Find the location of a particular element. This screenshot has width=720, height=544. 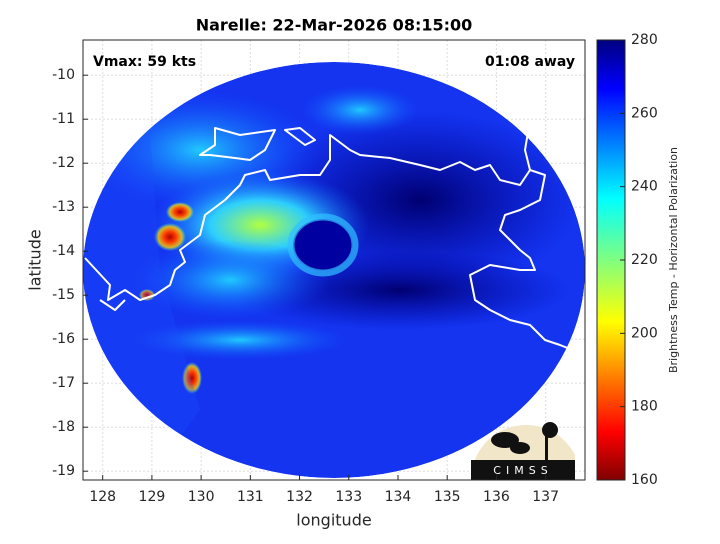

colorbar-tick-label: 280 is located at coordinates (644, 40).